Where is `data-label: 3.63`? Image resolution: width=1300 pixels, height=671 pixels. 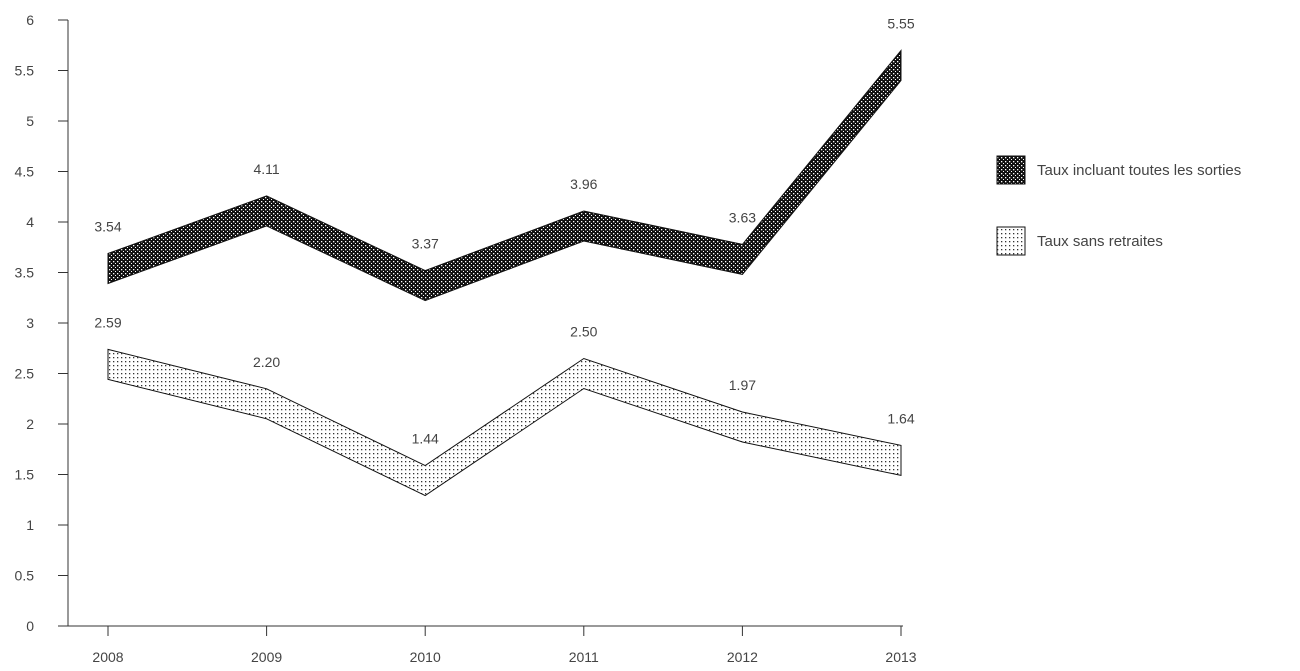 data-label: 3.63 is located at coordinates (742, 217).